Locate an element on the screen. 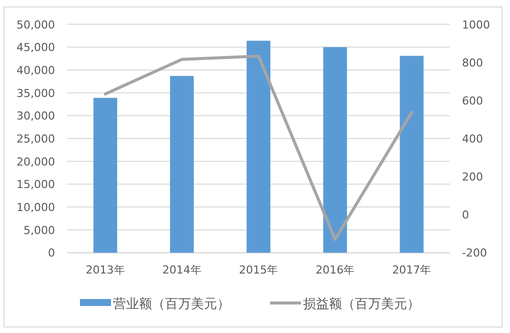 This screenshot has width=510, height=333. y2-tick-label: 1000 is located at coordinates (476, 25).